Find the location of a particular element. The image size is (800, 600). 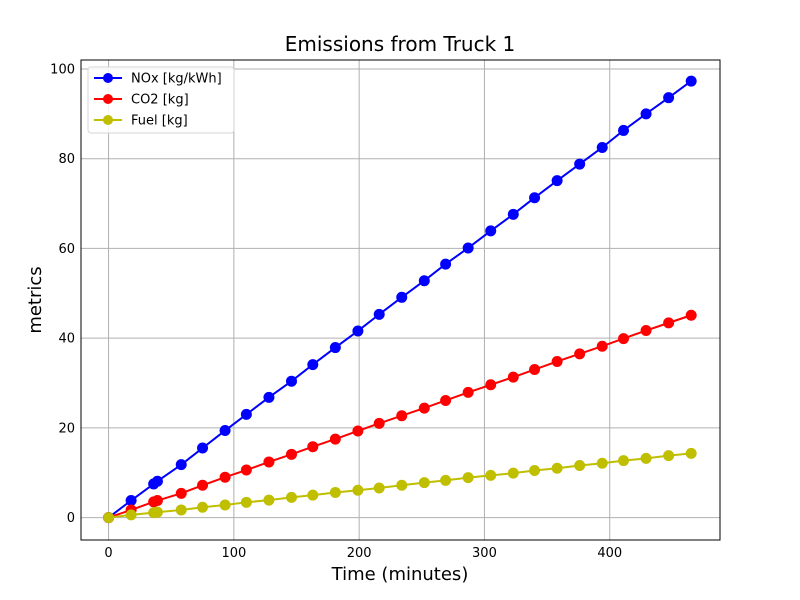

series-line is located at coordinates (400, 485).